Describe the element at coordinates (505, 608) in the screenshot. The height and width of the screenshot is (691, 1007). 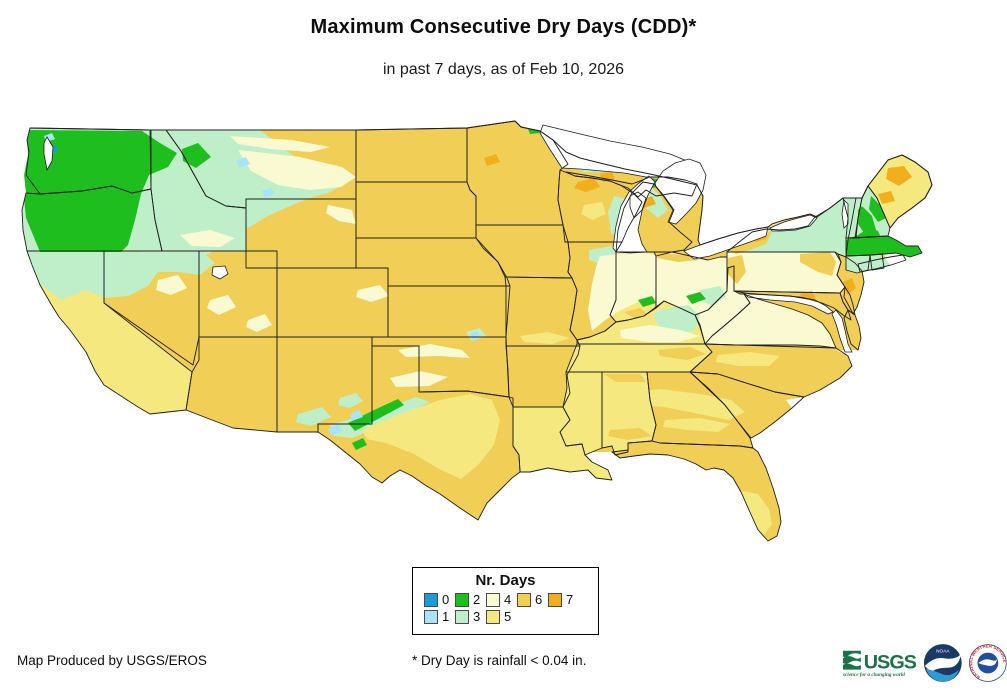
I see `legend-rows: 0 2 4 6 7 1 3 5` at that location.